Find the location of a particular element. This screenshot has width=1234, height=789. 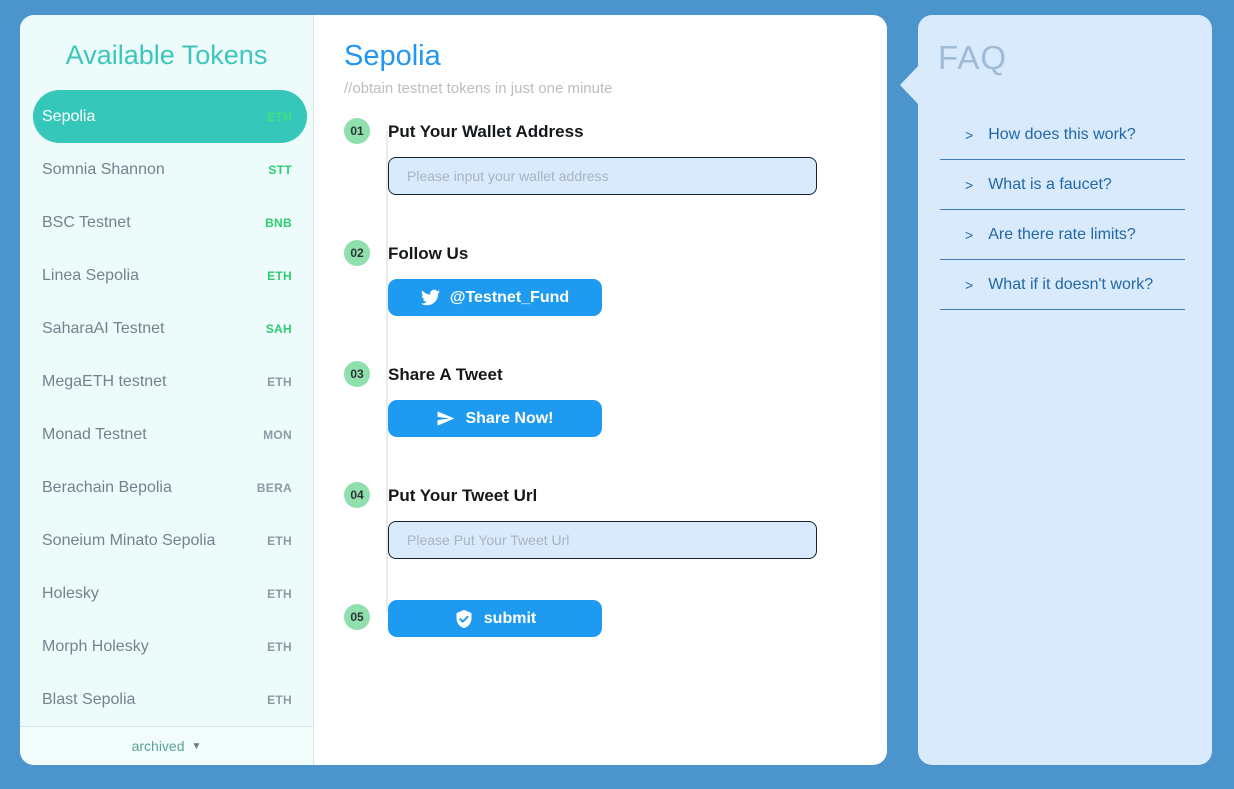

share-now-label: Share Now! is located at coordinates (509, 418).